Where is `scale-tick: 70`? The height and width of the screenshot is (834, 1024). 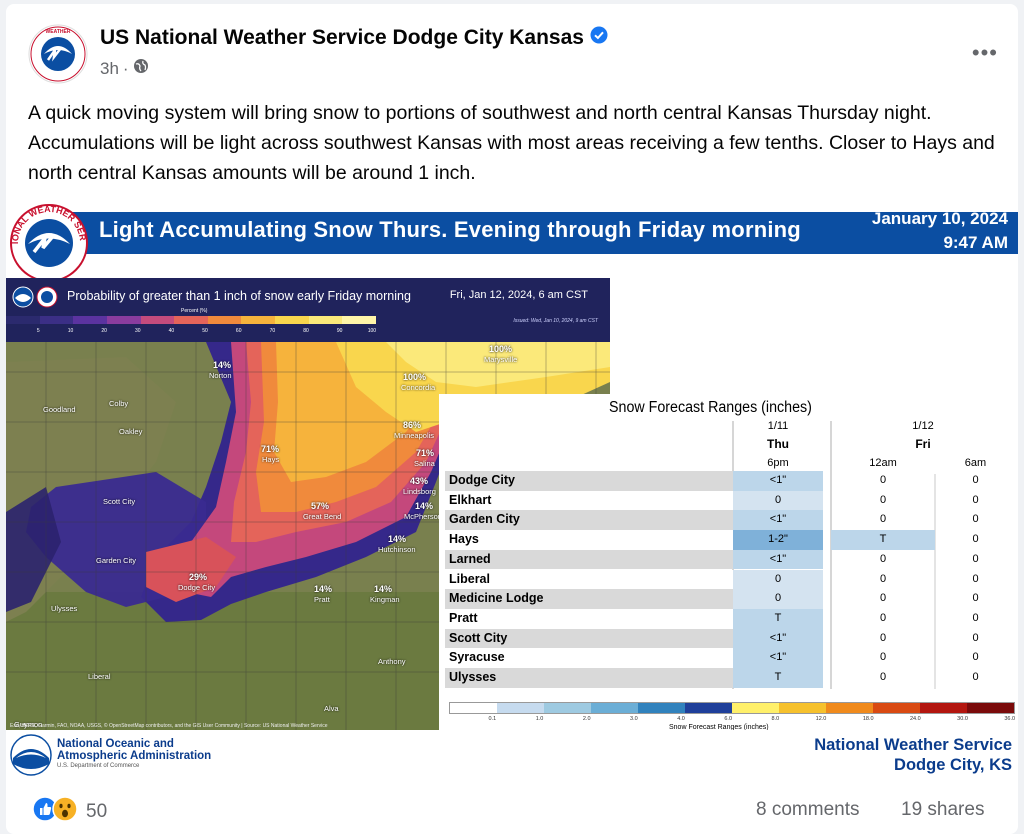
scale-tick: 70 is located at coordinates (272, 331).